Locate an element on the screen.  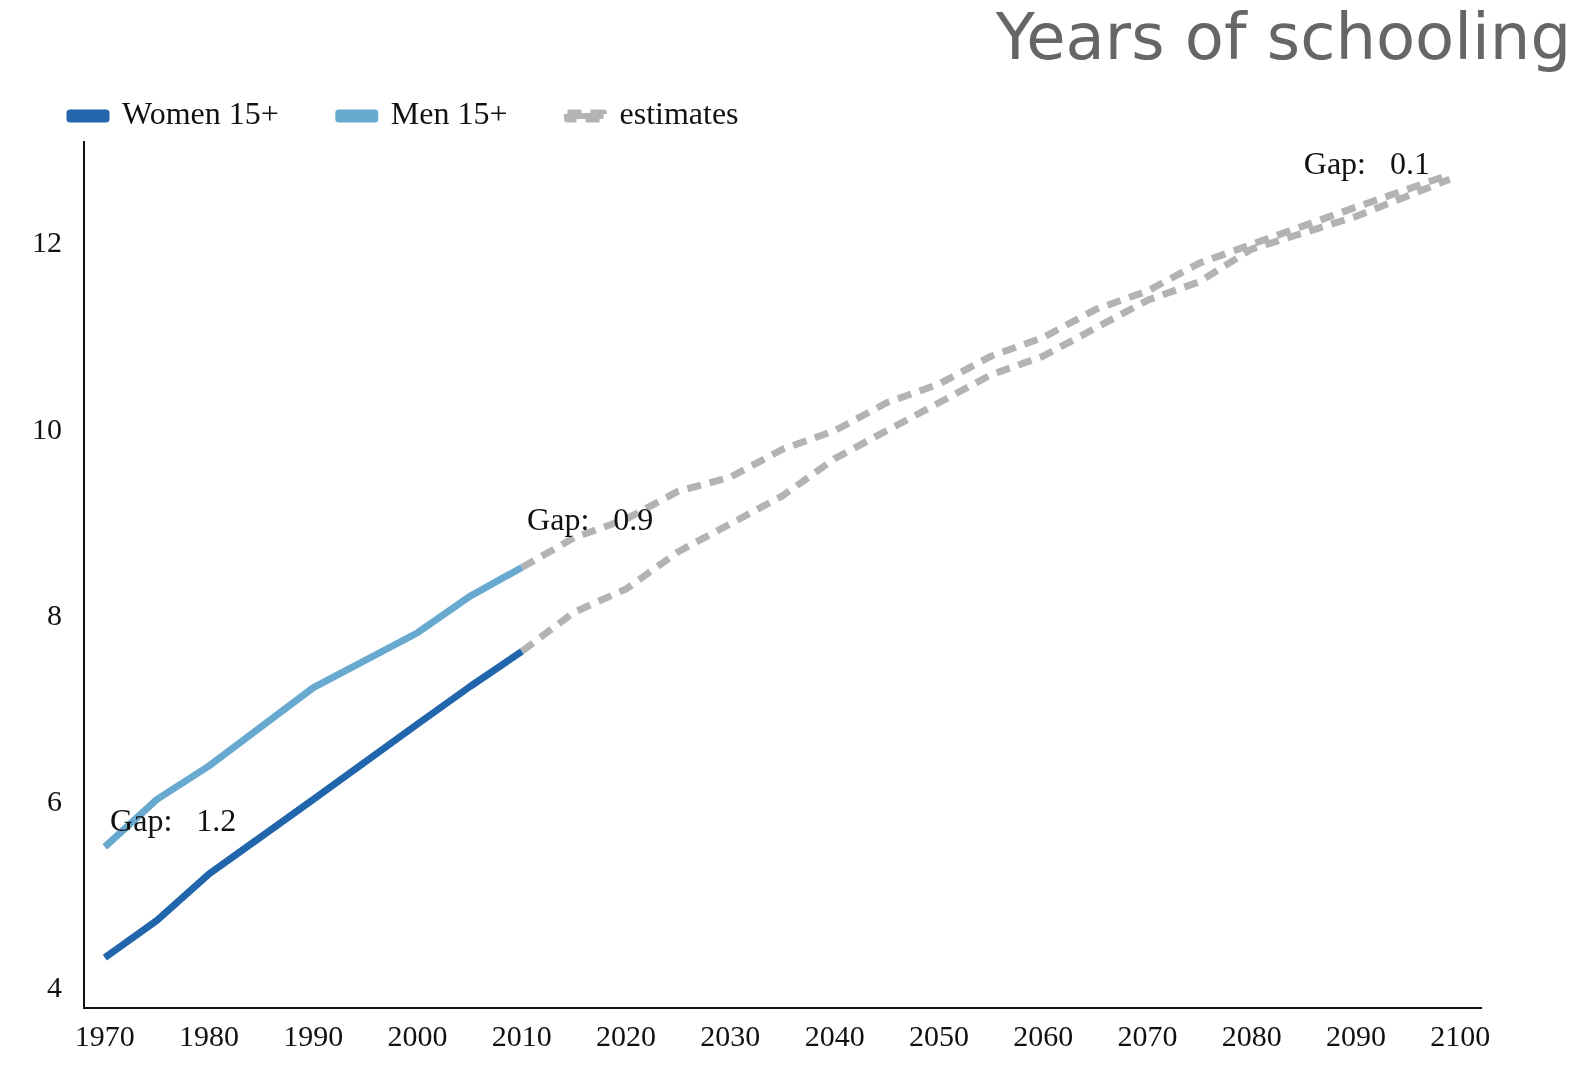
x-tick-label: 2070 is located at coordinates (1147, 1035).